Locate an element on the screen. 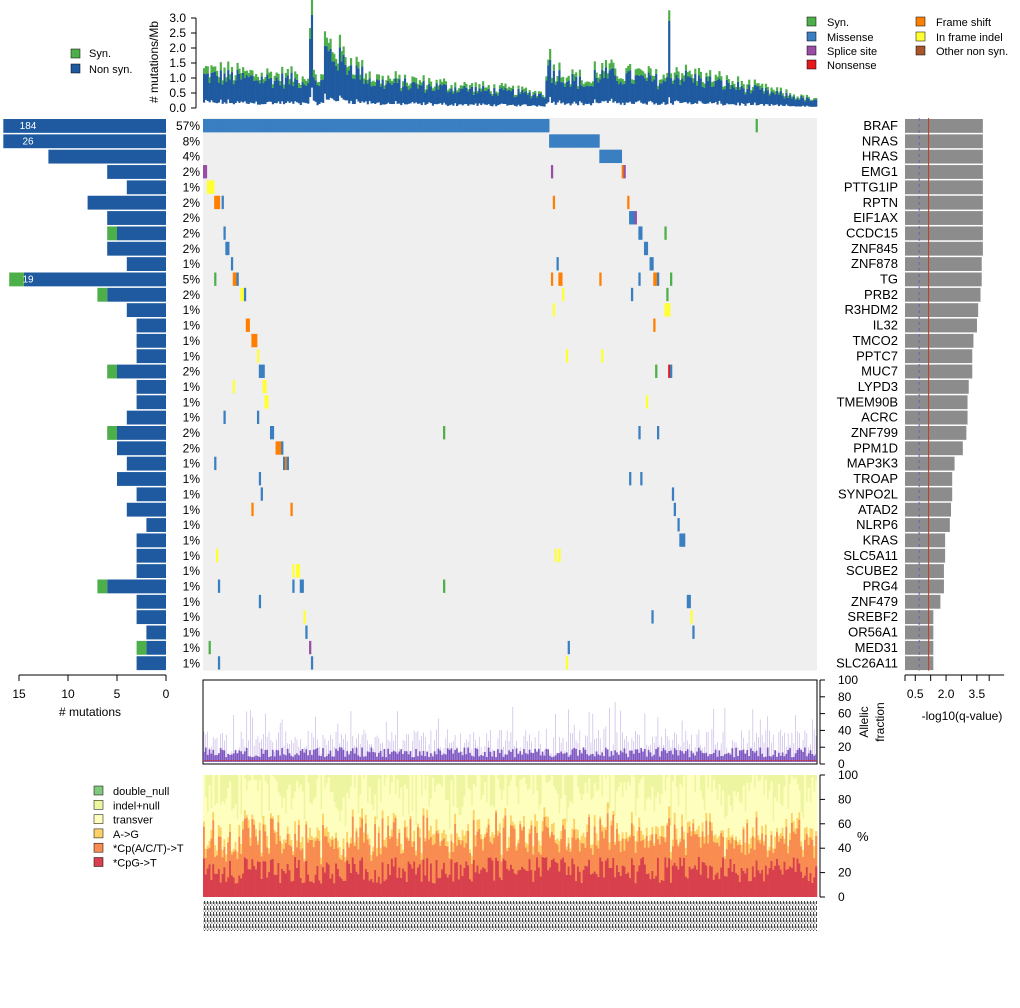 This screenshot has width=1020, height=1008. af-tick-label: 40 is located at coordinates (845, 730).